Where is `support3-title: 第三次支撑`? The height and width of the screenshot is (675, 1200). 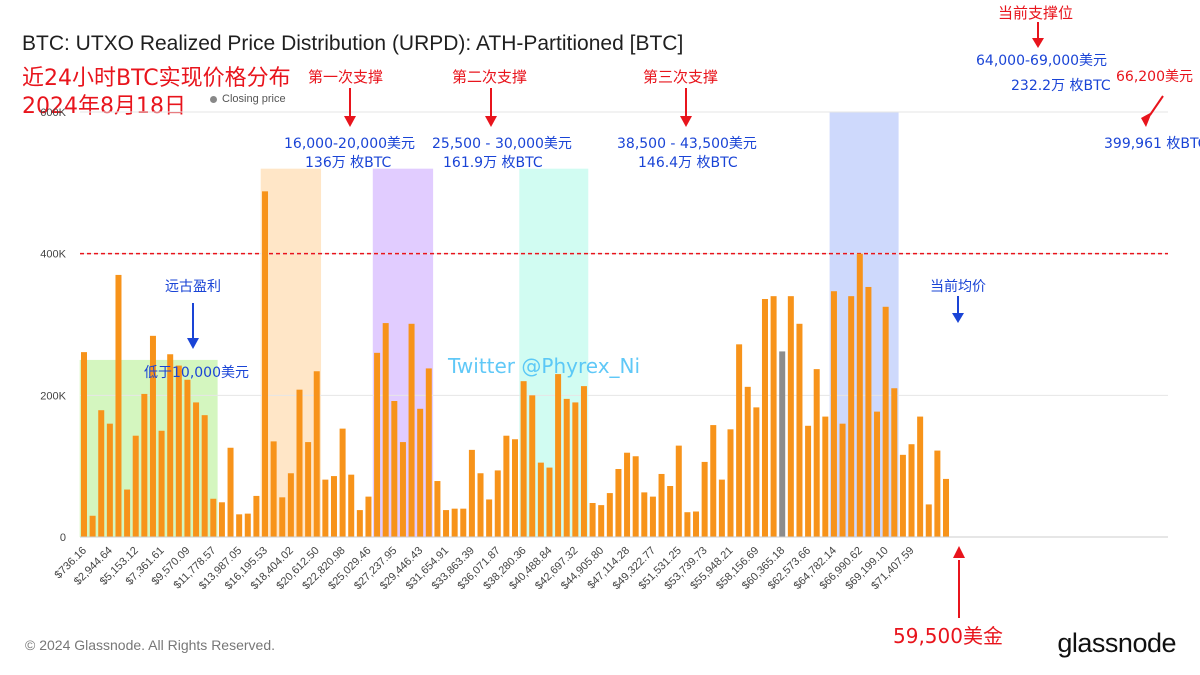 support3-title: 第三次支撑 is located at coordinates (681, 77).